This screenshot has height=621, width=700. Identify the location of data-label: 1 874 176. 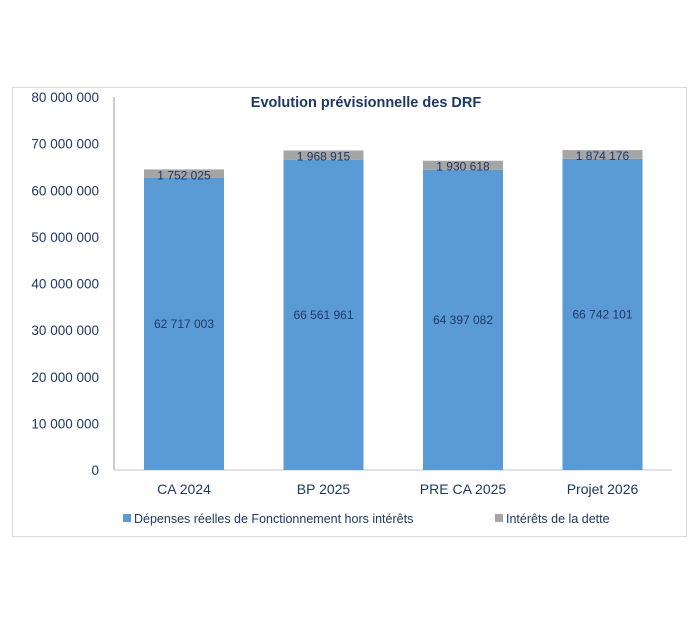
(603, 156).